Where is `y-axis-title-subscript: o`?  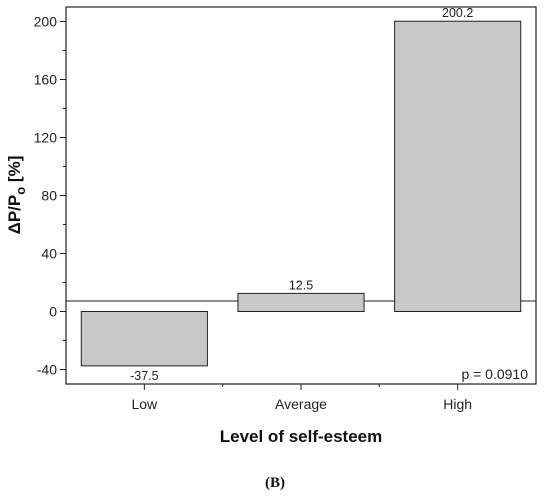 y-axis-title-subscript: o is located at coordinates (20, 191).